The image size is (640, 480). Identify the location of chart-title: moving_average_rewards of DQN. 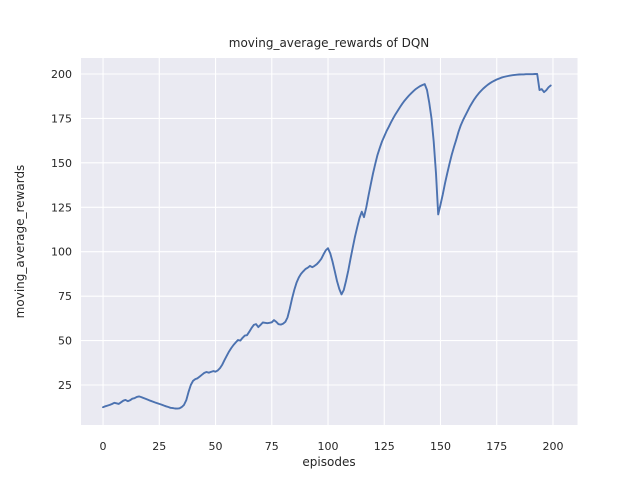
(329, 43).